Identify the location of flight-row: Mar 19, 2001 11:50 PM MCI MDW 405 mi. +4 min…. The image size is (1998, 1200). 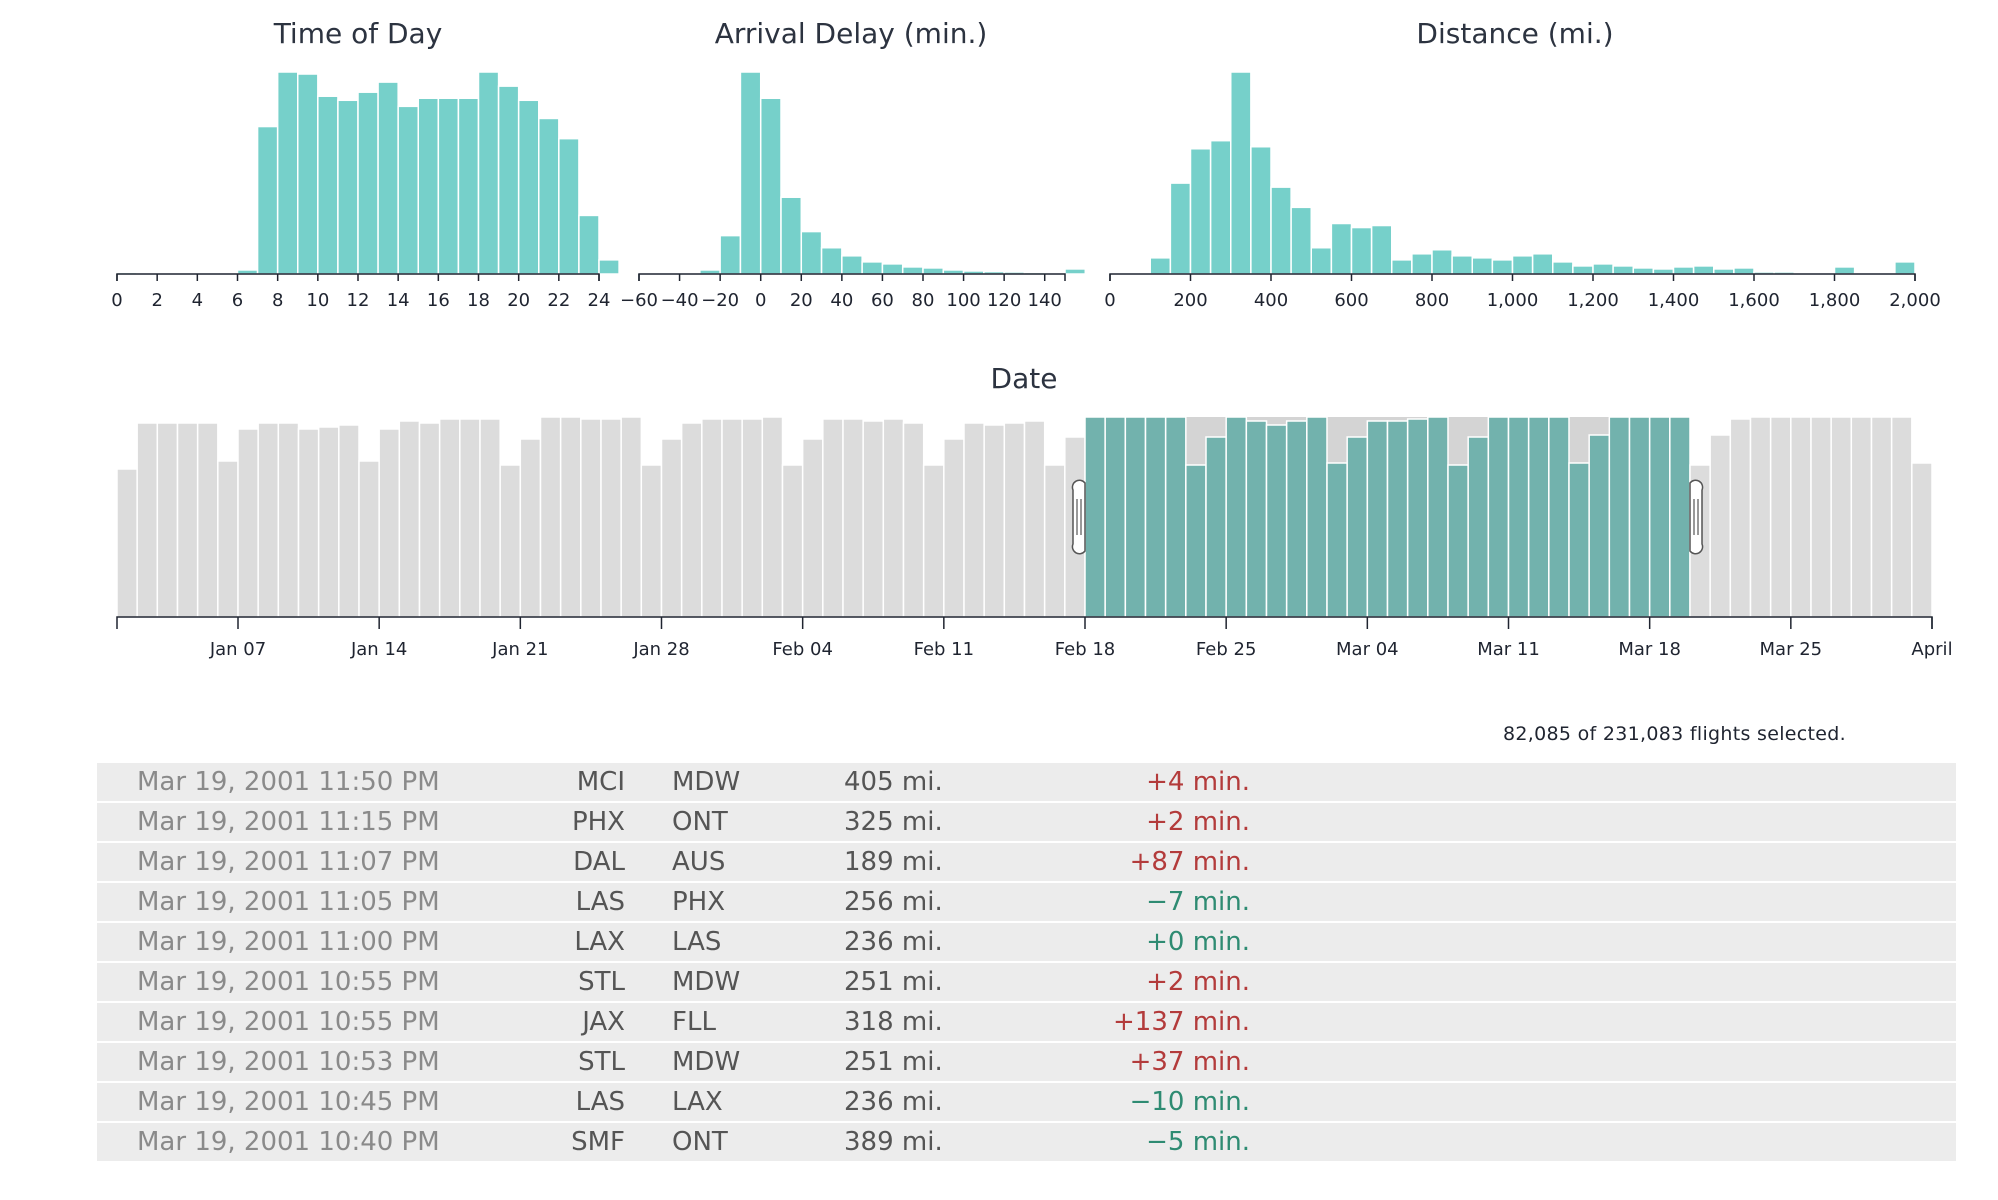
(1026, 782).